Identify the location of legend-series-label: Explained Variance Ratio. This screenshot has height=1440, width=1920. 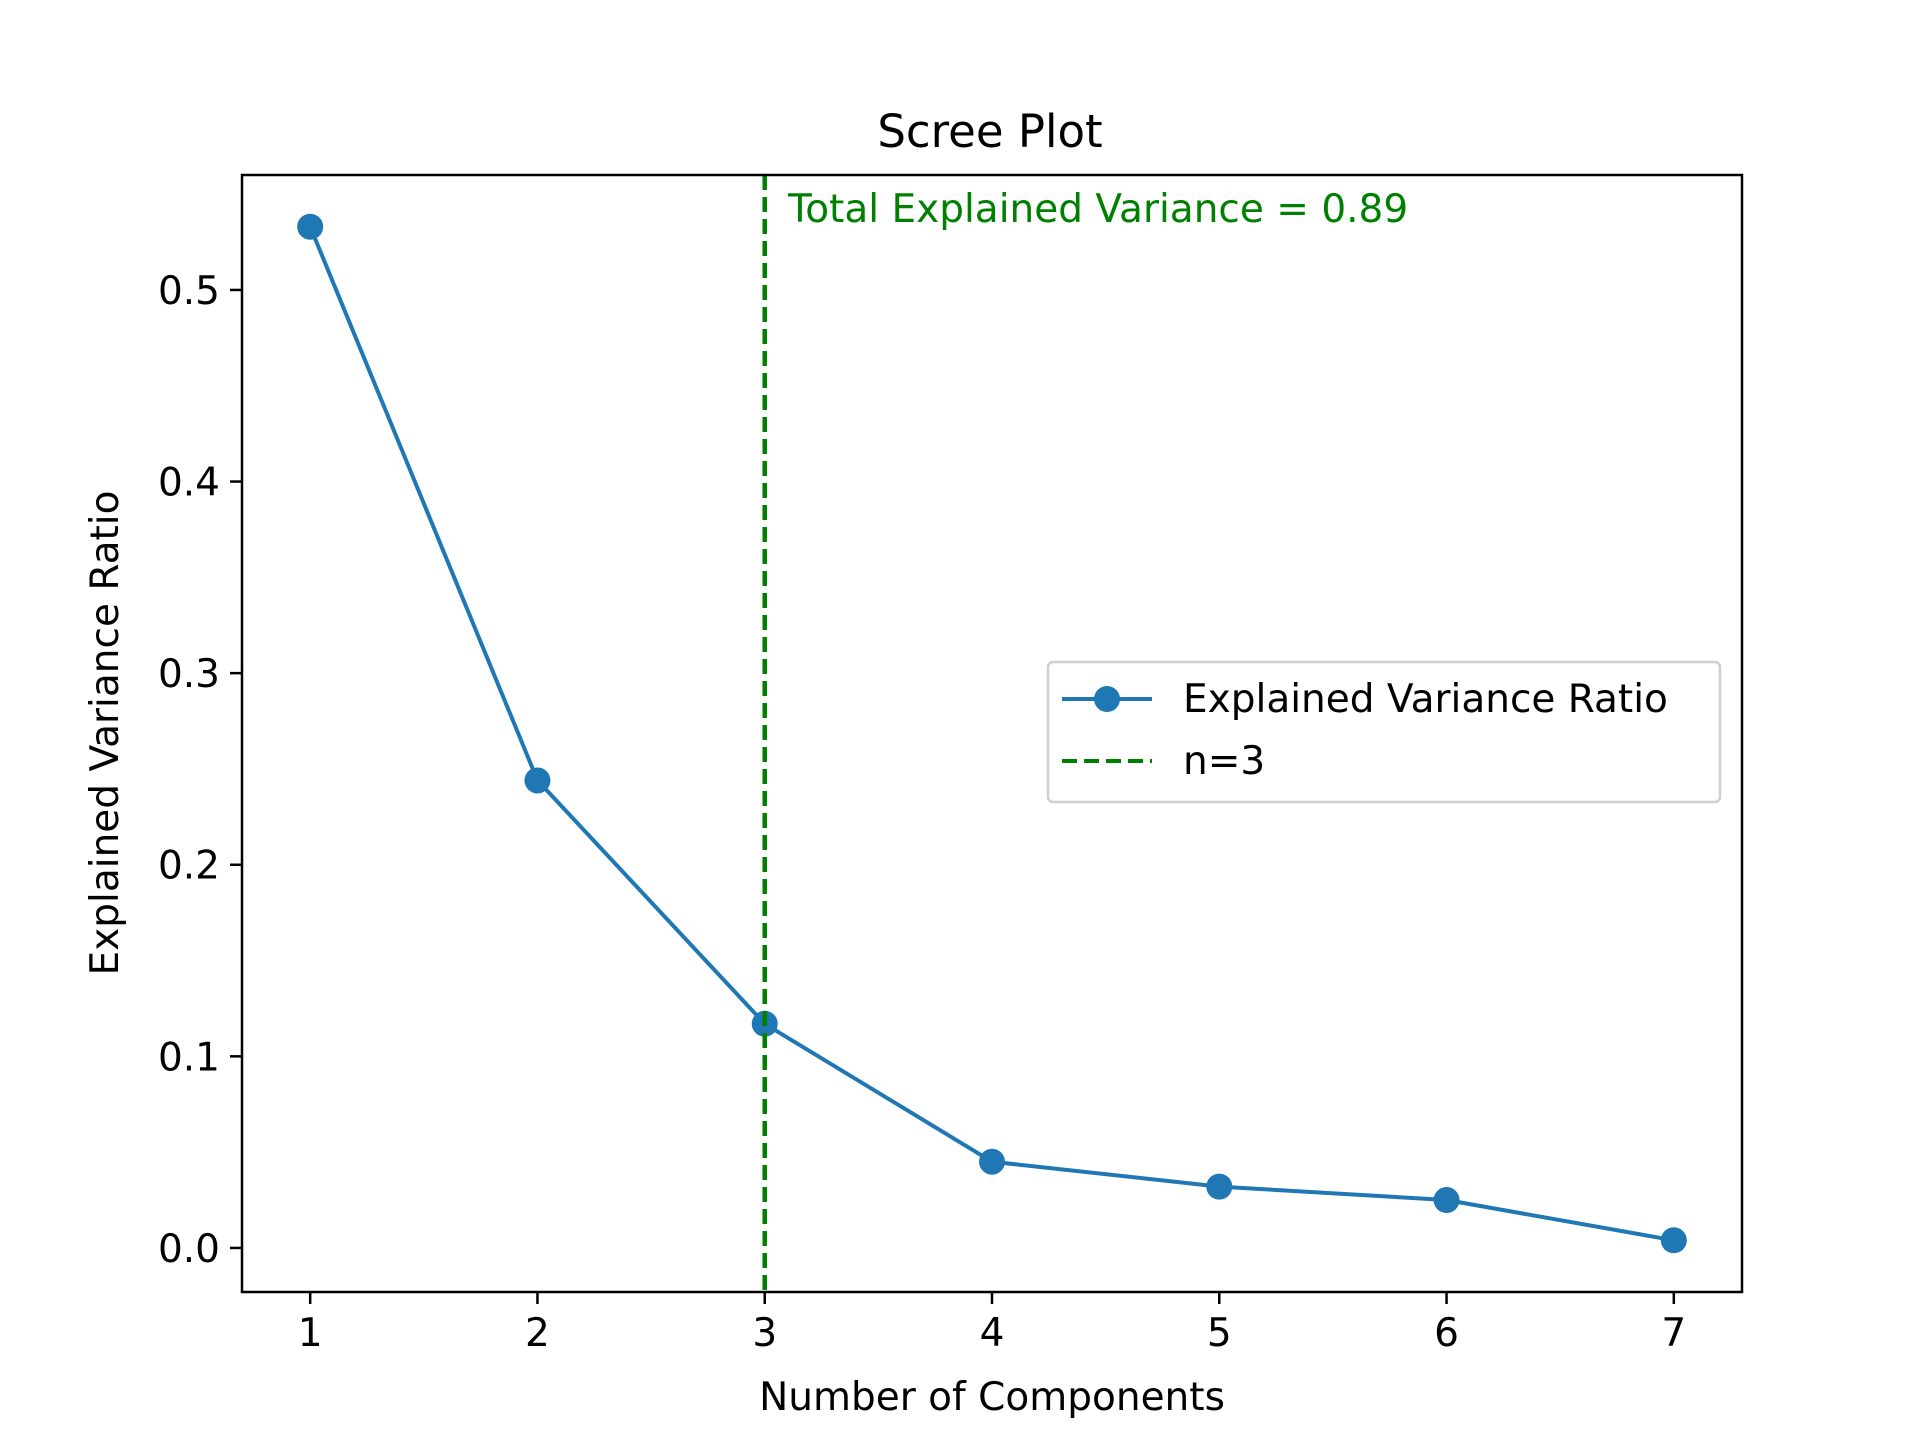
(1425, 699).